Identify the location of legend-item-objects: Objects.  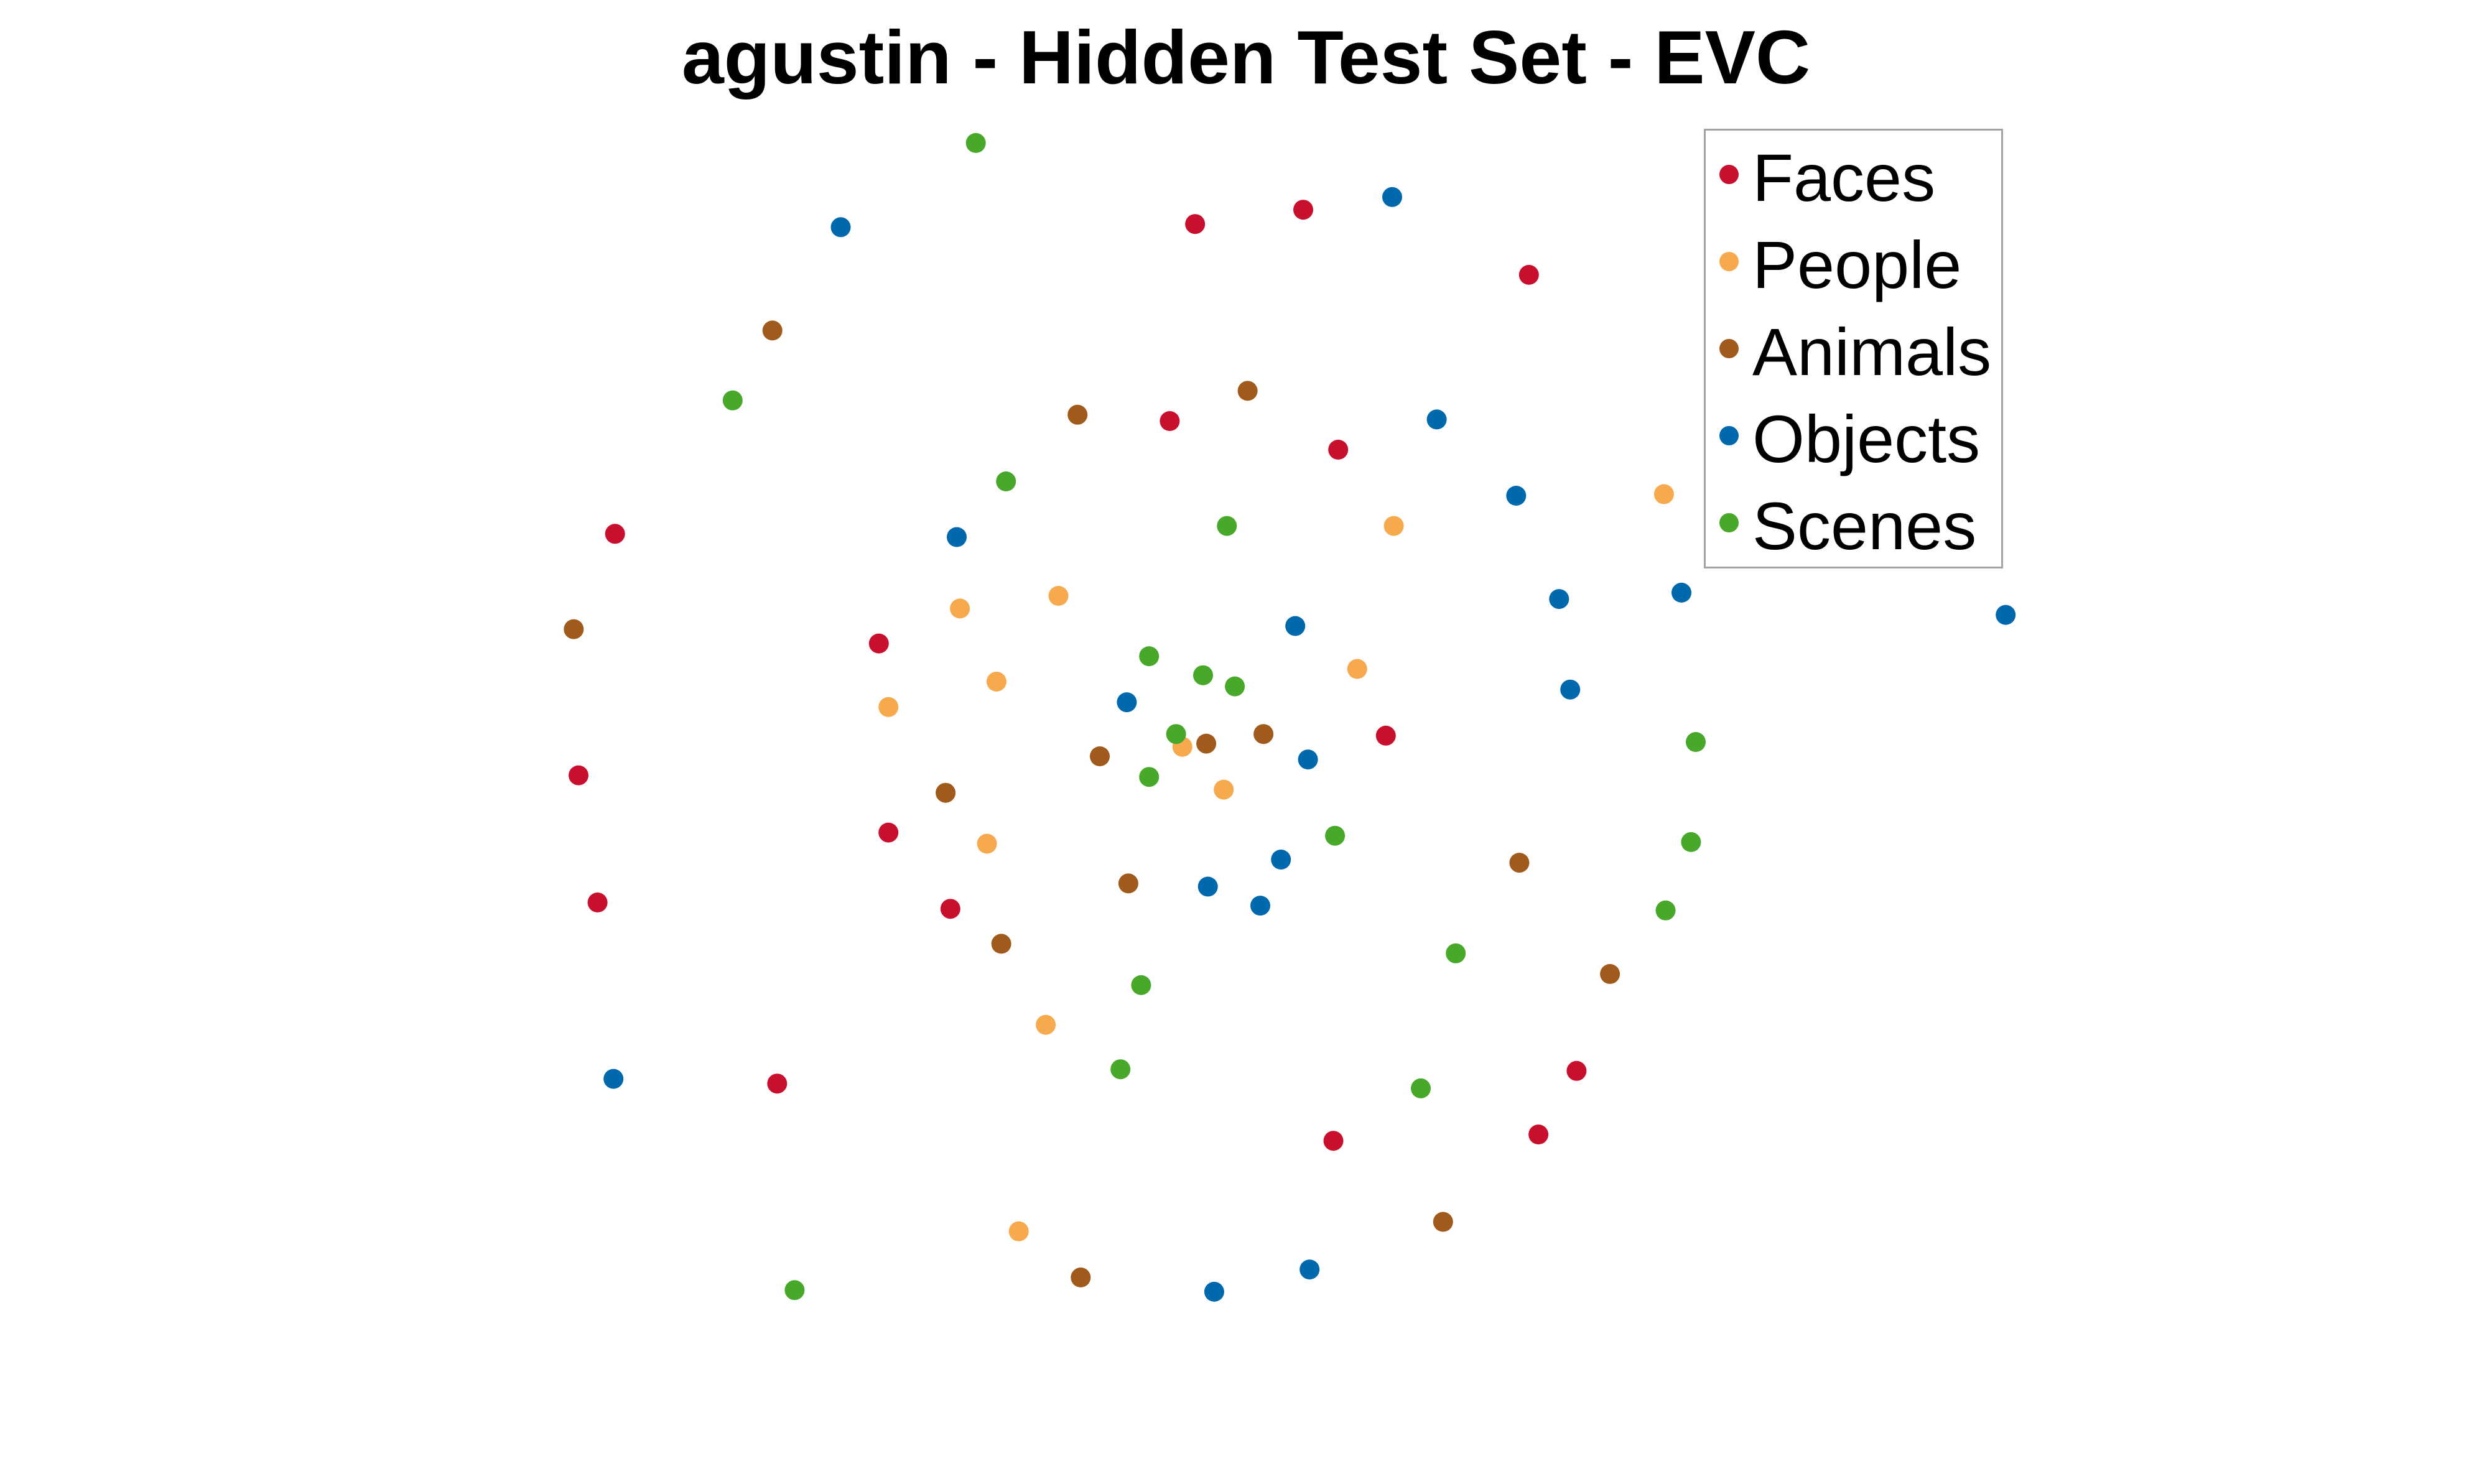
(1853, 435).